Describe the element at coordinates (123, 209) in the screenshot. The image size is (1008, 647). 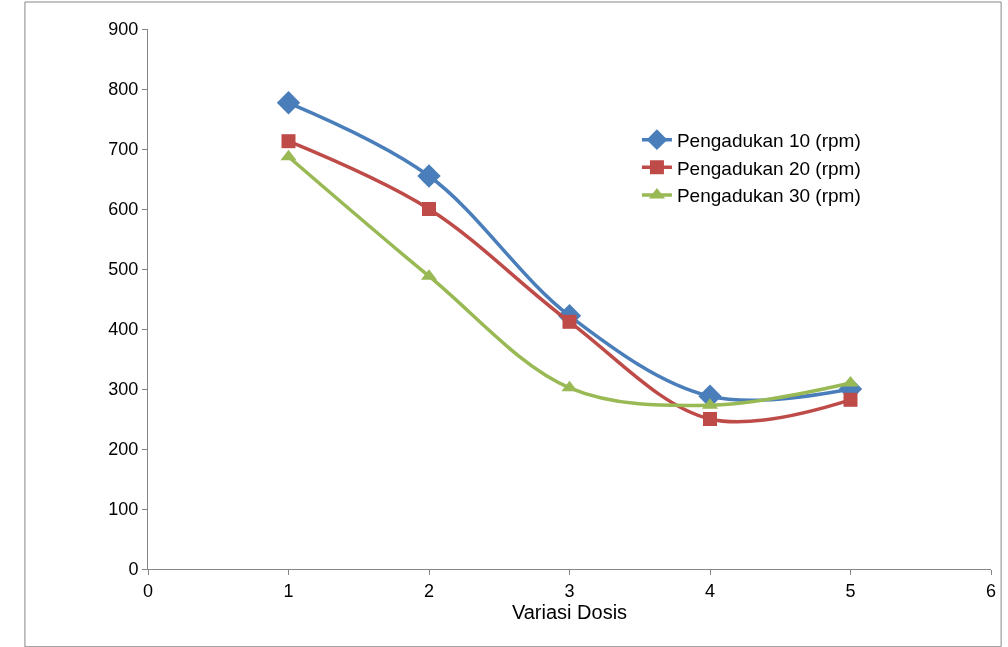
I see `y-tick-label: 600` at that location.